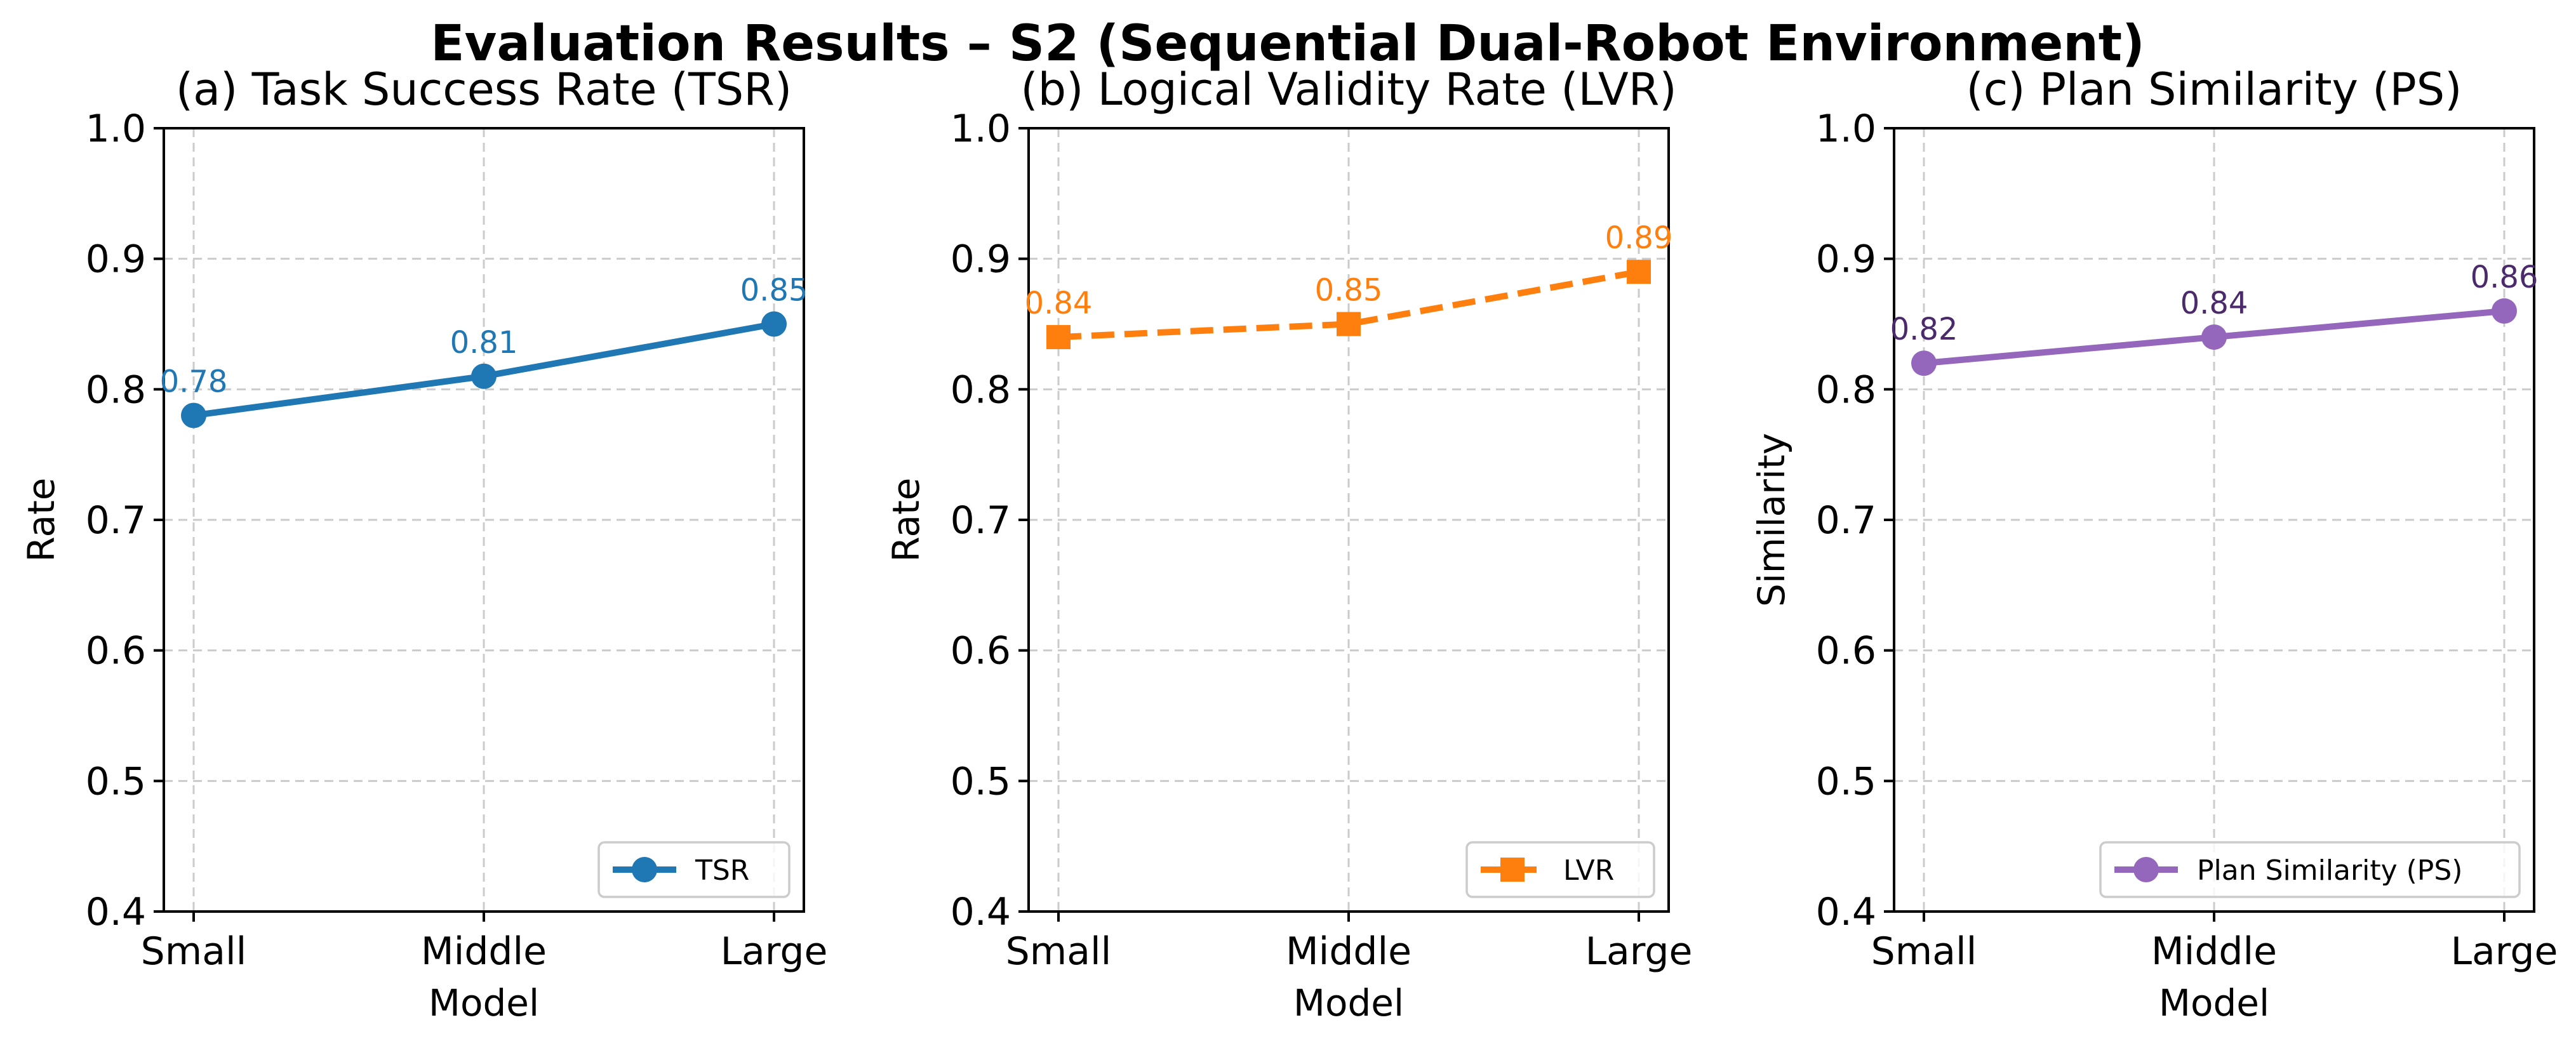  I want to click on legend: TSR, so click(694, 870).